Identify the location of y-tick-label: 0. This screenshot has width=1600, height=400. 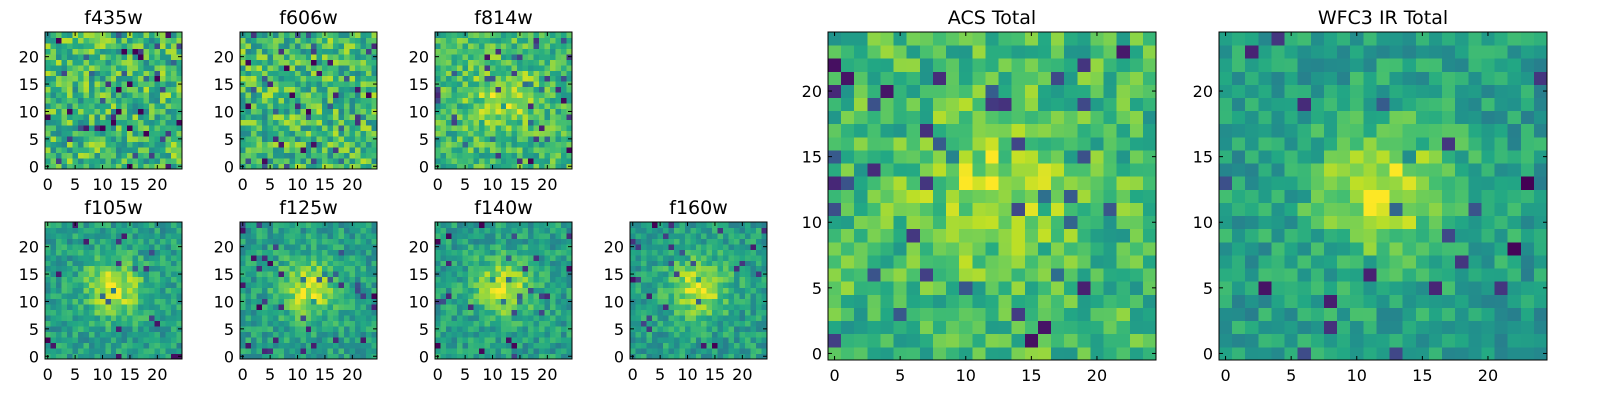
(34, 166).